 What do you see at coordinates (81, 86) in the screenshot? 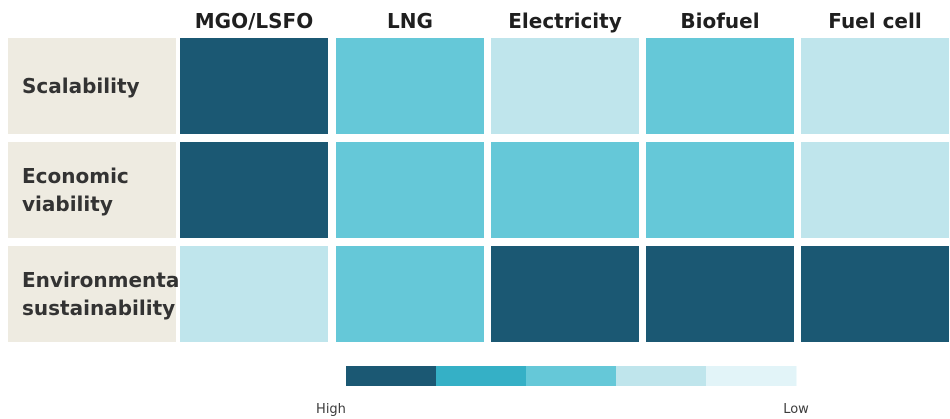
I see `row-header-label: Scalability` at bounding box center [81, 86].